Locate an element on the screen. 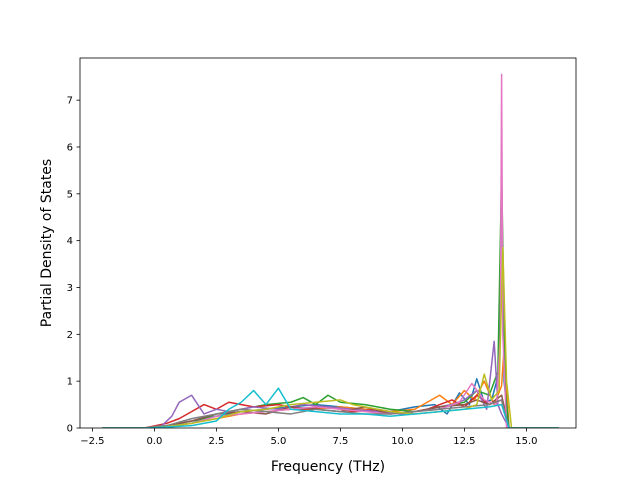  y-tick-label: 7 is located at coordinates (70, 101).